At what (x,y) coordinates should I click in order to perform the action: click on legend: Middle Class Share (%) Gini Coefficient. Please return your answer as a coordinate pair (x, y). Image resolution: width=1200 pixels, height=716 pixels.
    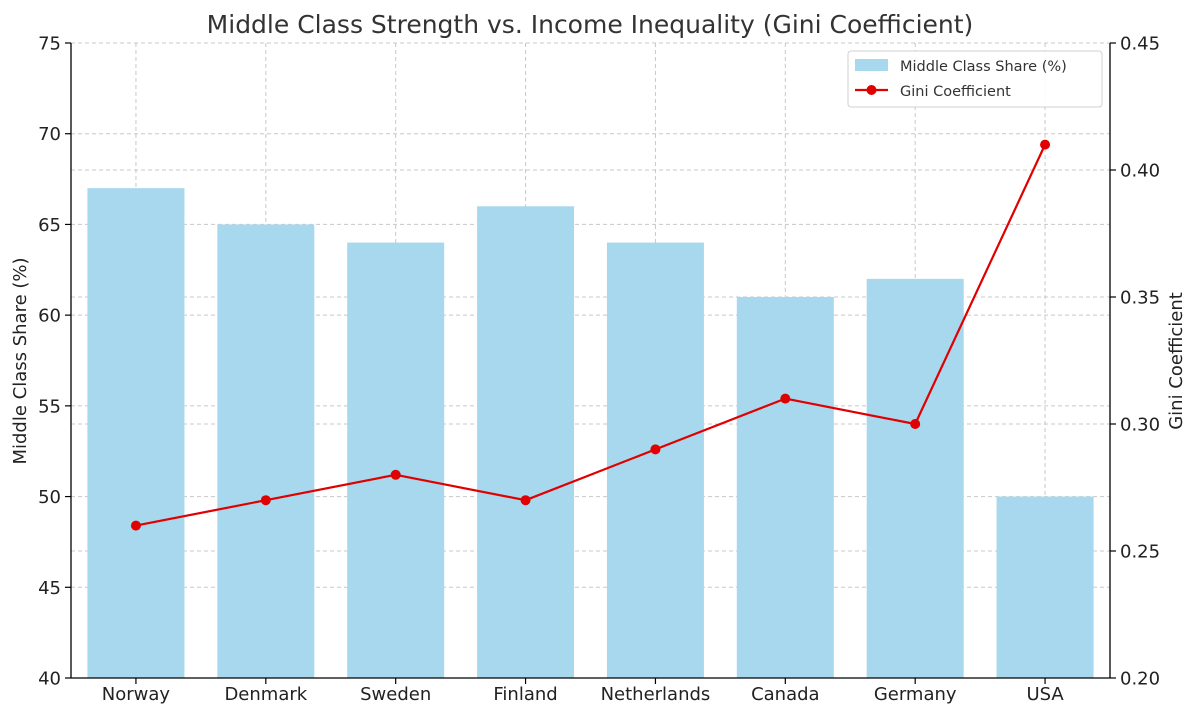
    Looking at the image, I should click on (975, 79).